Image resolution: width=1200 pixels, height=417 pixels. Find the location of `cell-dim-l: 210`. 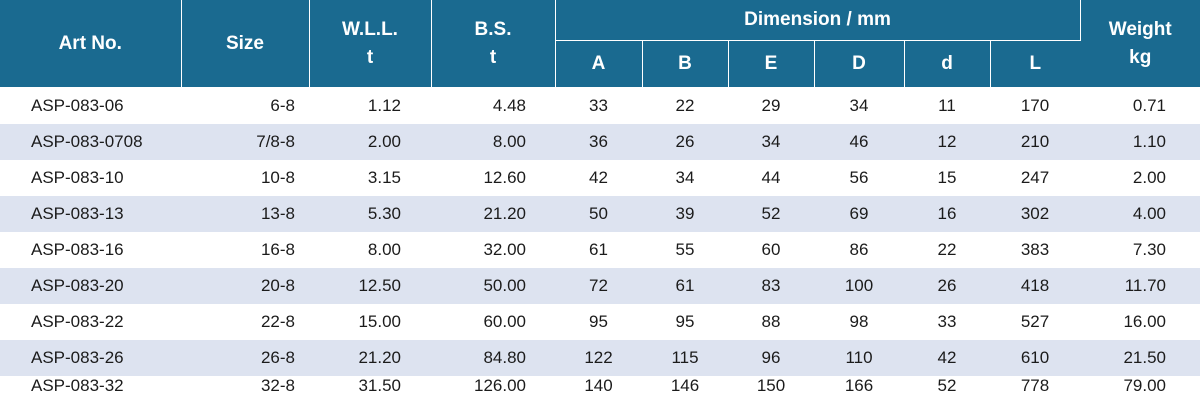

cell-dim-l: 210 is located at coordinates (1035, 142).